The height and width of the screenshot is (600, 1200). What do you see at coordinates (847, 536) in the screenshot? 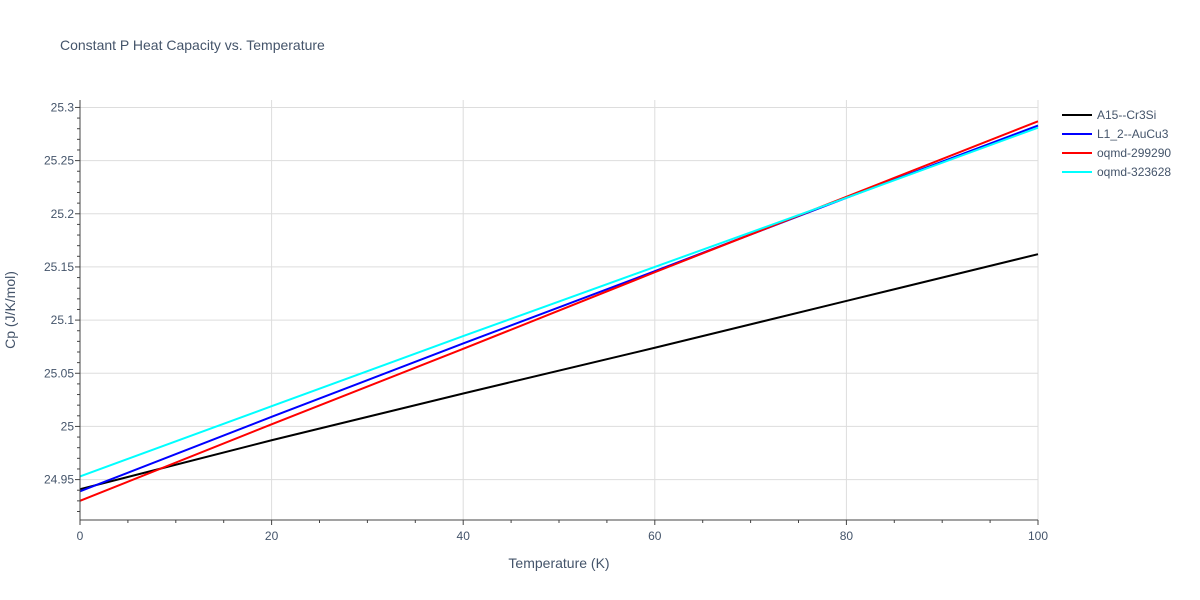
I see `x-tick-label: 80` at bounding box center [847, 536].